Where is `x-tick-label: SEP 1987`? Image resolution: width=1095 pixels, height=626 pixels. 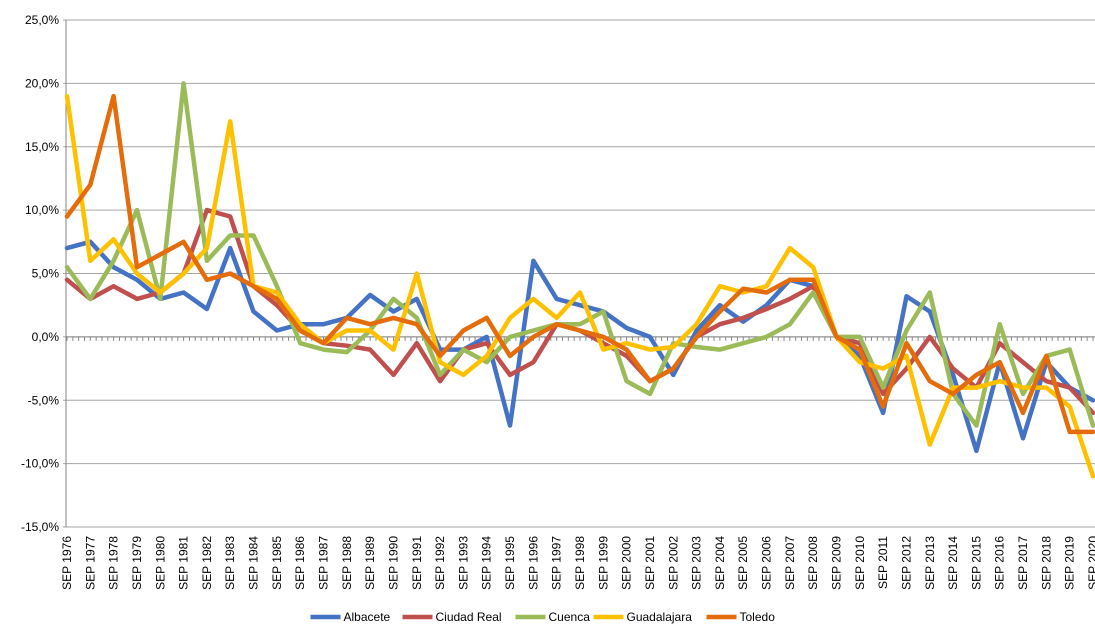
x-tick-label: SEP 1987 is located at coordinates (324, 563).